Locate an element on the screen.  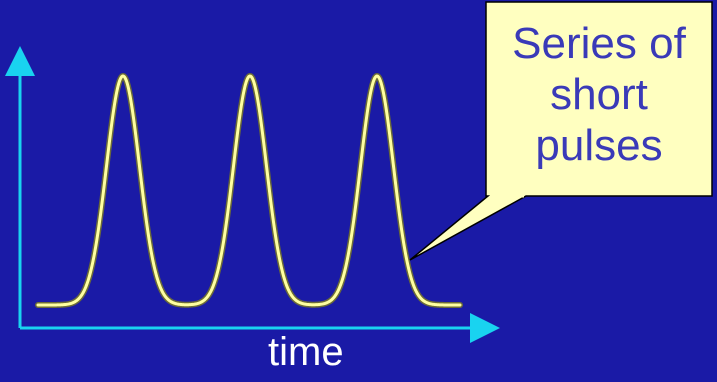
callout-label: Series of short pulses is located at coordinates (599, 94).